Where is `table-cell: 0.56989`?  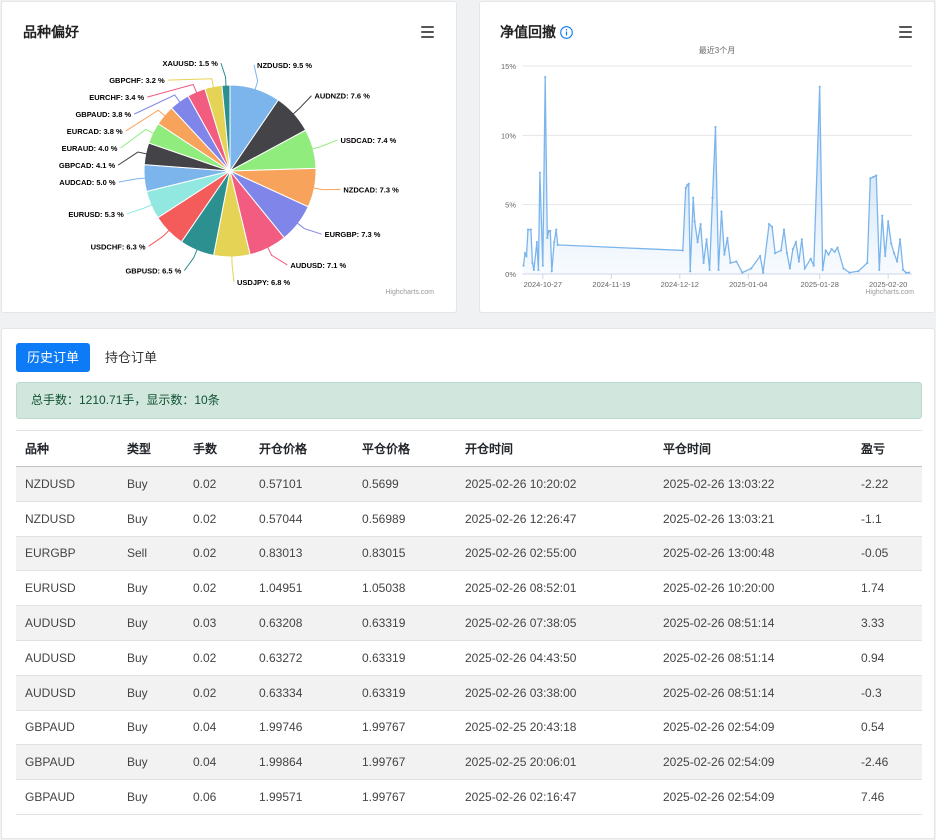 table-cell: 0.56989 is located at coordinates (404, 519).